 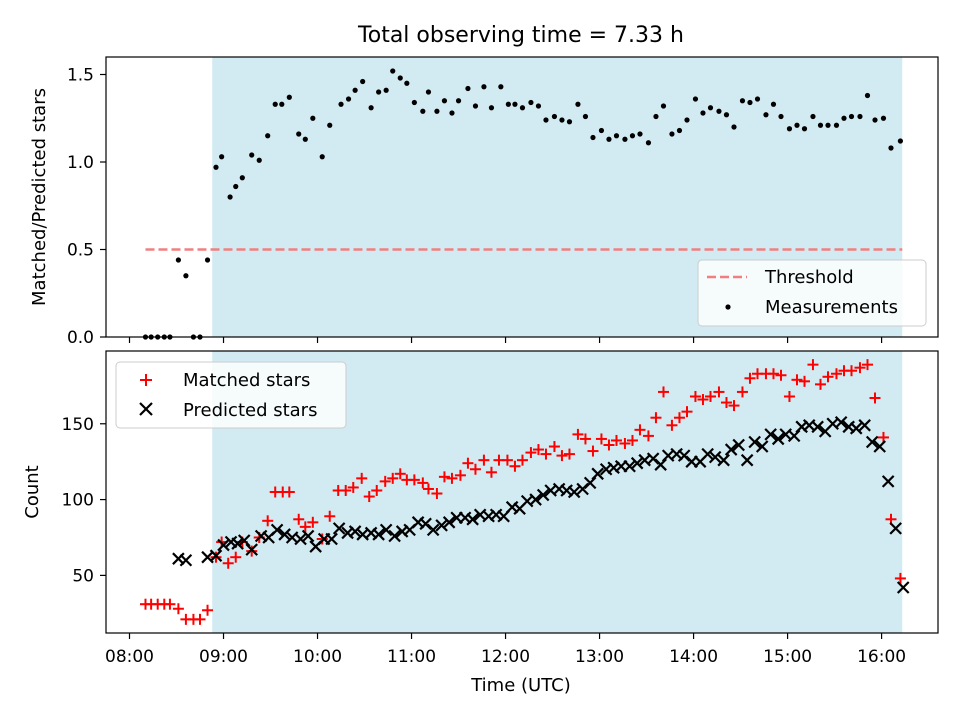 What do you see at coordinates (599, 657) in the screenshot?
I see `bottom-x-tick-label-5: 13:00` at bounding box center [599, 657].